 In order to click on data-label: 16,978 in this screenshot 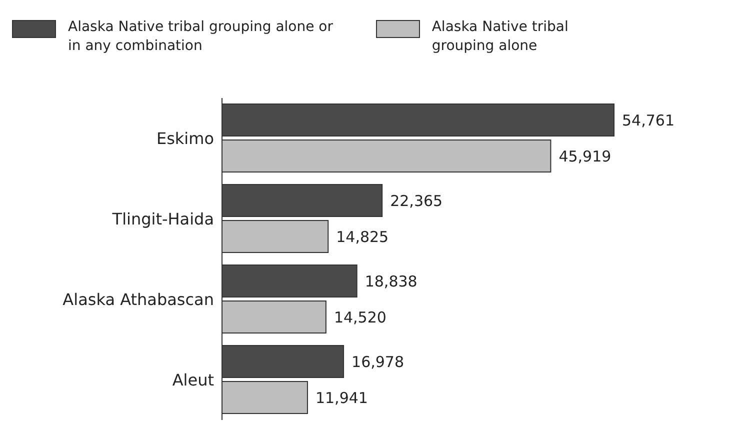, I will do `click(378, 361)`.